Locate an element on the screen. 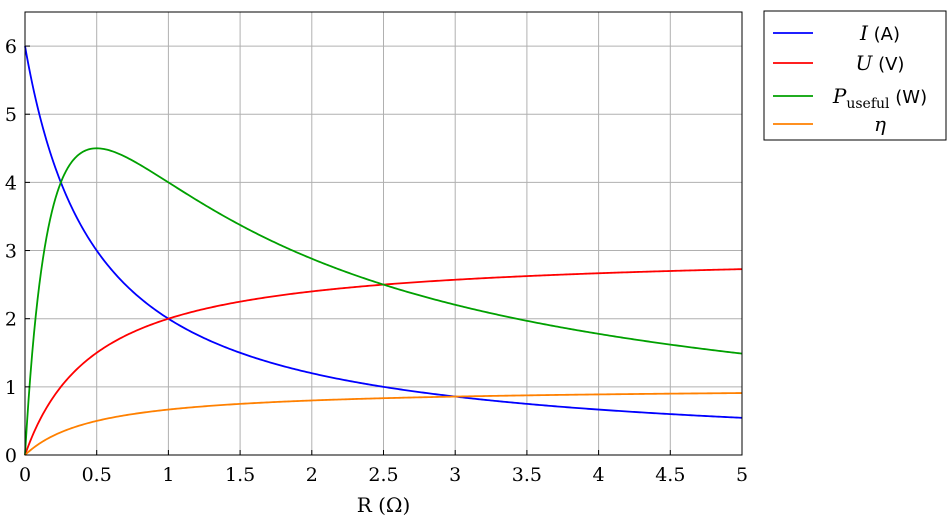 The height and width of the screenshot is (522, 950). y-tick-labels: 0 1 2 3 4 5 6 is located at coordinates (17, 251).